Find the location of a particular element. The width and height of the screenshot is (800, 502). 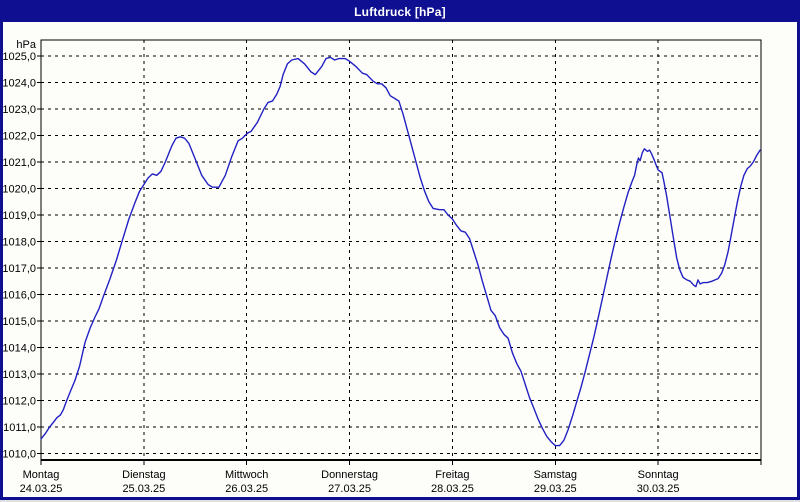

x-axis-day-label: Donnerstag is located at coordinates (349, 475).